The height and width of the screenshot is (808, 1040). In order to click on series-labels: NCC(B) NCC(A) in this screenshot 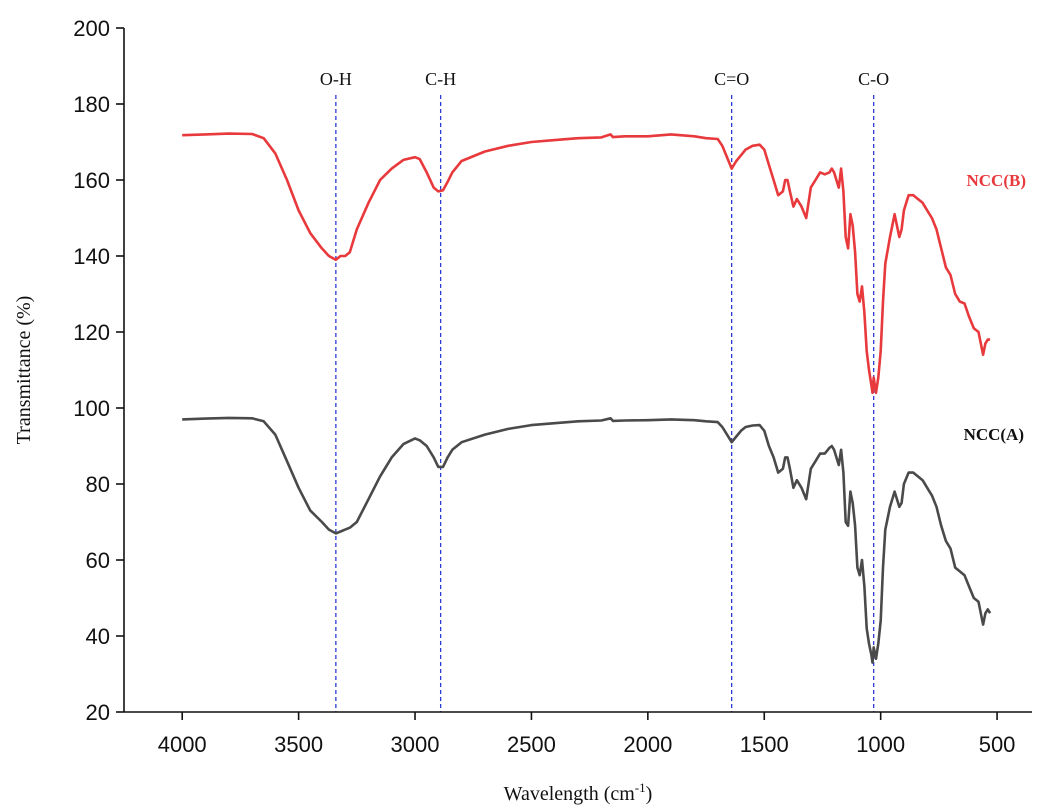, I will do `click(995, 307)`.